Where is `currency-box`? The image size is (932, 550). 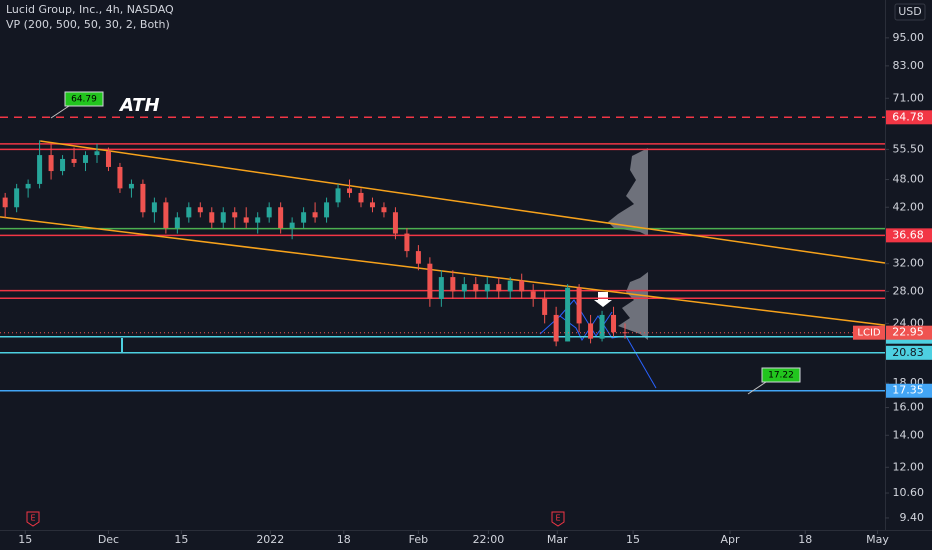
currency-box is located at coordinates (910, 12).